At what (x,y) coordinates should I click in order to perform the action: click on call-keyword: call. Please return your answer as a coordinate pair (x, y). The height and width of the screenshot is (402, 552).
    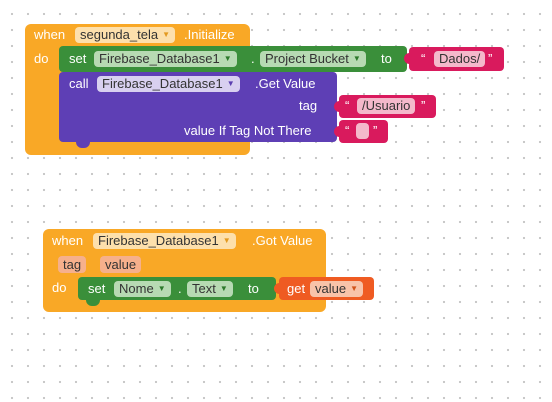
    Looking at the image, I should click on (79, 83).